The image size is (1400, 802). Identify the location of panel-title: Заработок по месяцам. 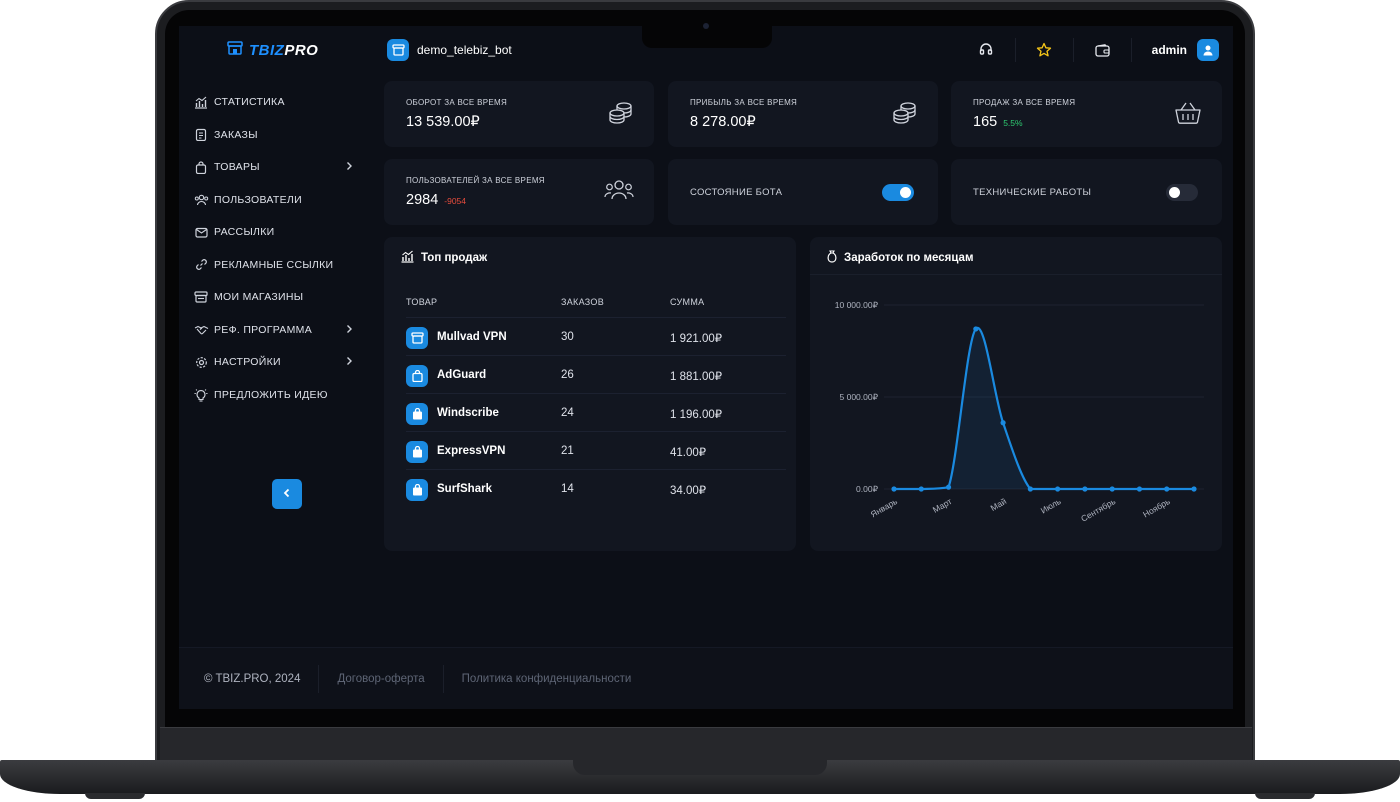
(899, 258).